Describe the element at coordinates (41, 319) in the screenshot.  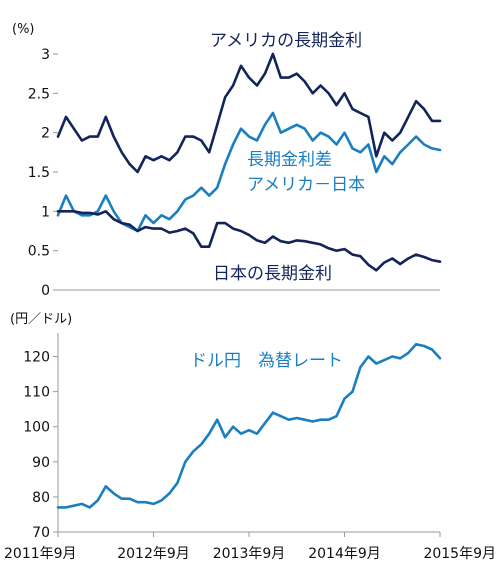
I see `fx-unit-label: (円／ドル)` at that location.